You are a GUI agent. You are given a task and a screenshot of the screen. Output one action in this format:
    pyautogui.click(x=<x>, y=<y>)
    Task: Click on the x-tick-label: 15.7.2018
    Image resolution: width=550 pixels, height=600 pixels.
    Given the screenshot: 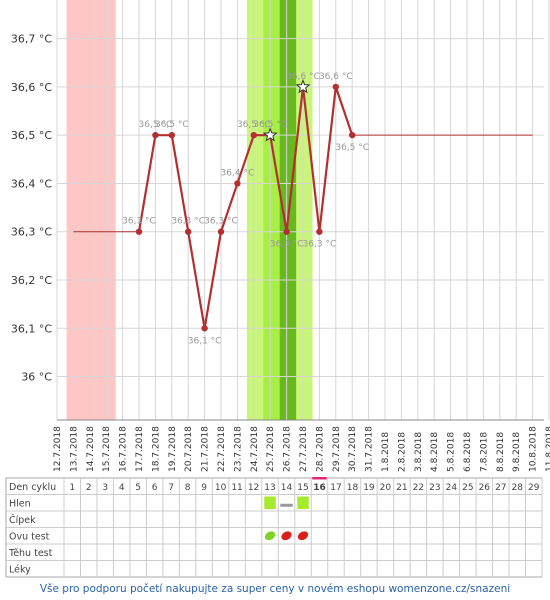 What is the action you would take?
    pyautogui.click(x=107, y=449)
    